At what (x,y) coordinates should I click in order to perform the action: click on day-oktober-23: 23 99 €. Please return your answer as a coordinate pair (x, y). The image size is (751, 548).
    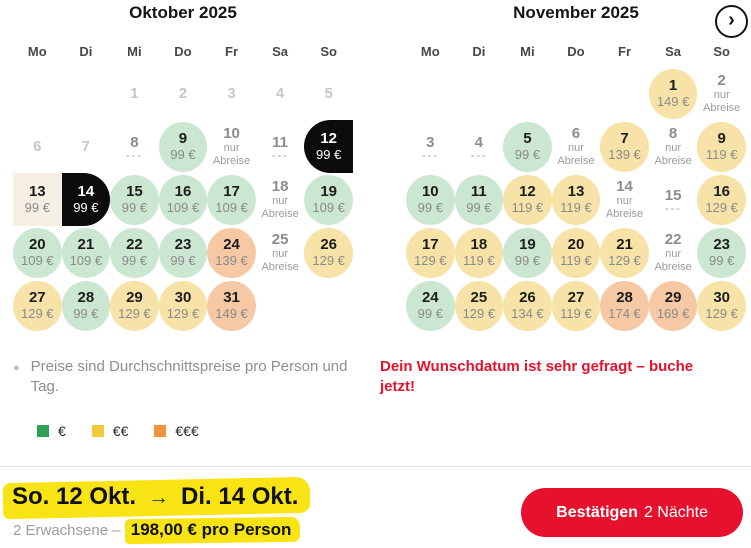
    Looking at the image, I should click on (183, 252).